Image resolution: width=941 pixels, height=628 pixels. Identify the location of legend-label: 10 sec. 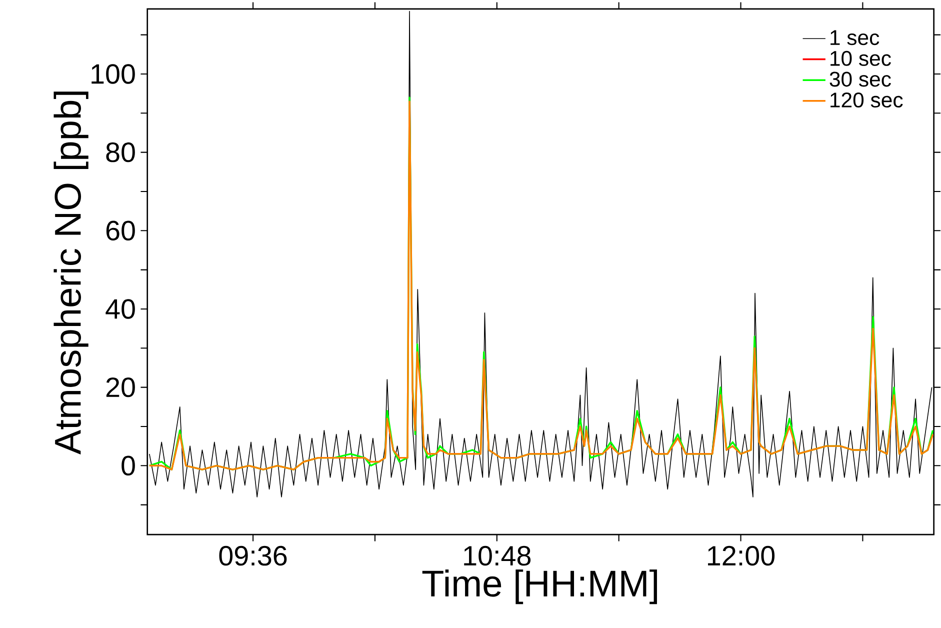
(860, 58).